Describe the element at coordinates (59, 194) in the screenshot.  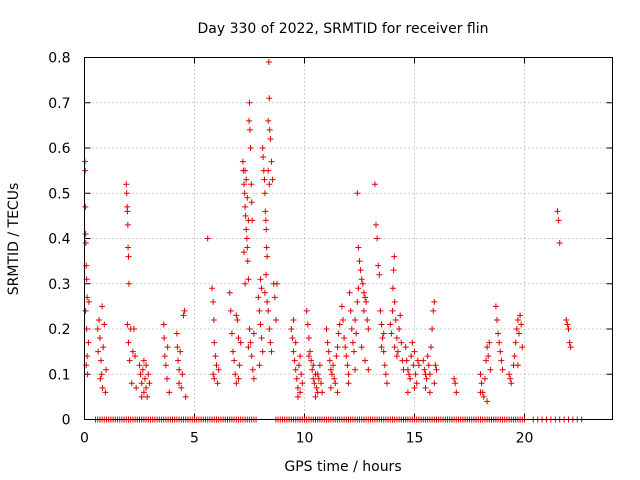
I see `y-tick-label: 0.5` at that location.